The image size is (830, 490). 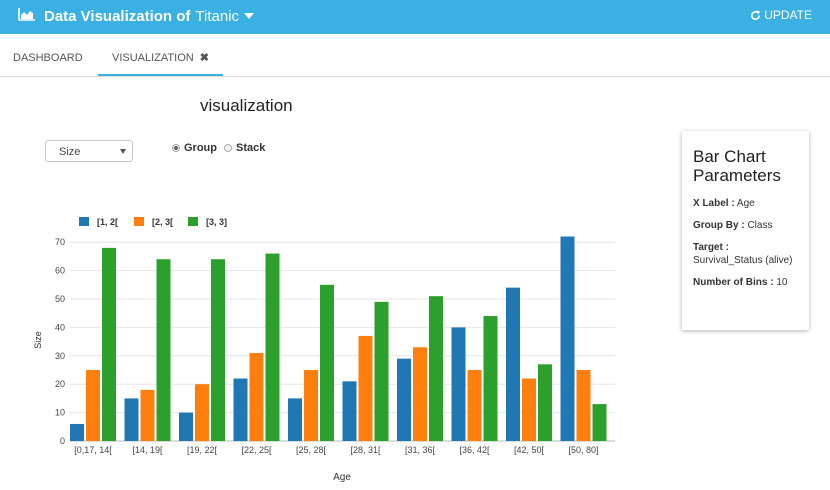 What do you see at coordinates (249, 16) in the screenshot?
I see `caret-down-icon` at bounding box center [249, 16].